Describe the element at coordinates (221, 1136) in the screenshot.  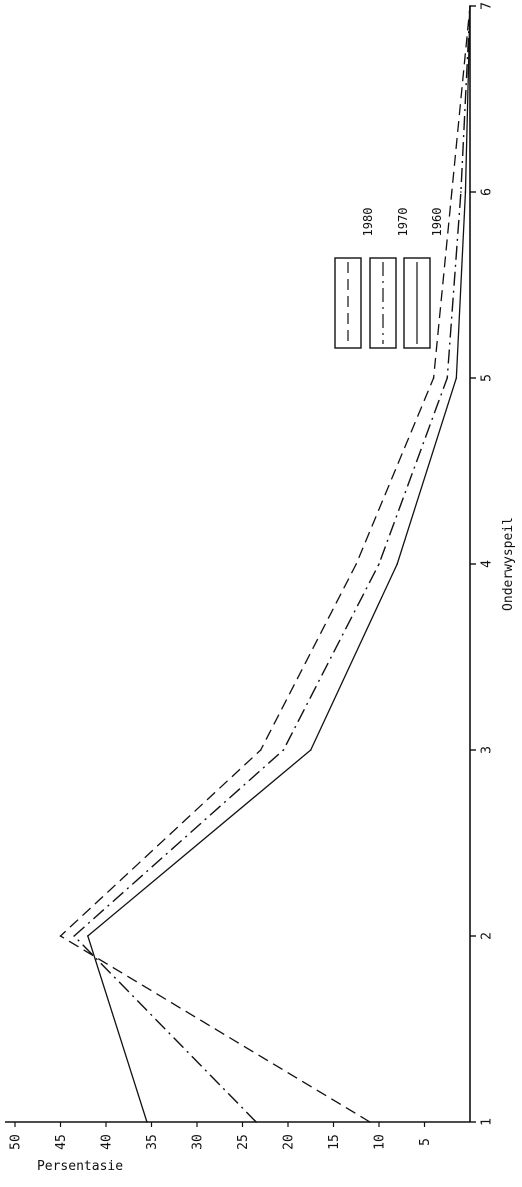
I see `y-ticks: 50 45 40 35 30 25 20 15 10 5` at that location.